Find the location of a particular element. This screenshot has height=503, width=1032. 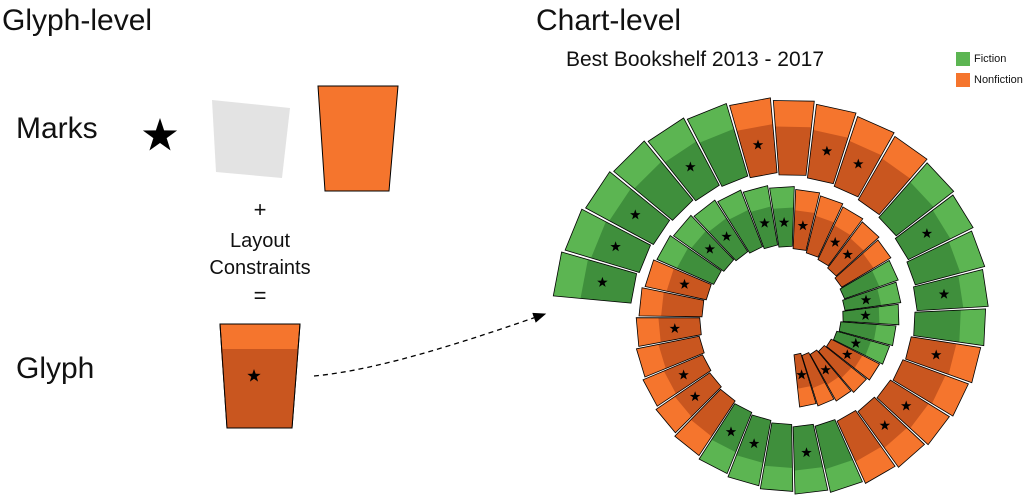

glyph-label: Glyph is located at coordinates (55, 368).